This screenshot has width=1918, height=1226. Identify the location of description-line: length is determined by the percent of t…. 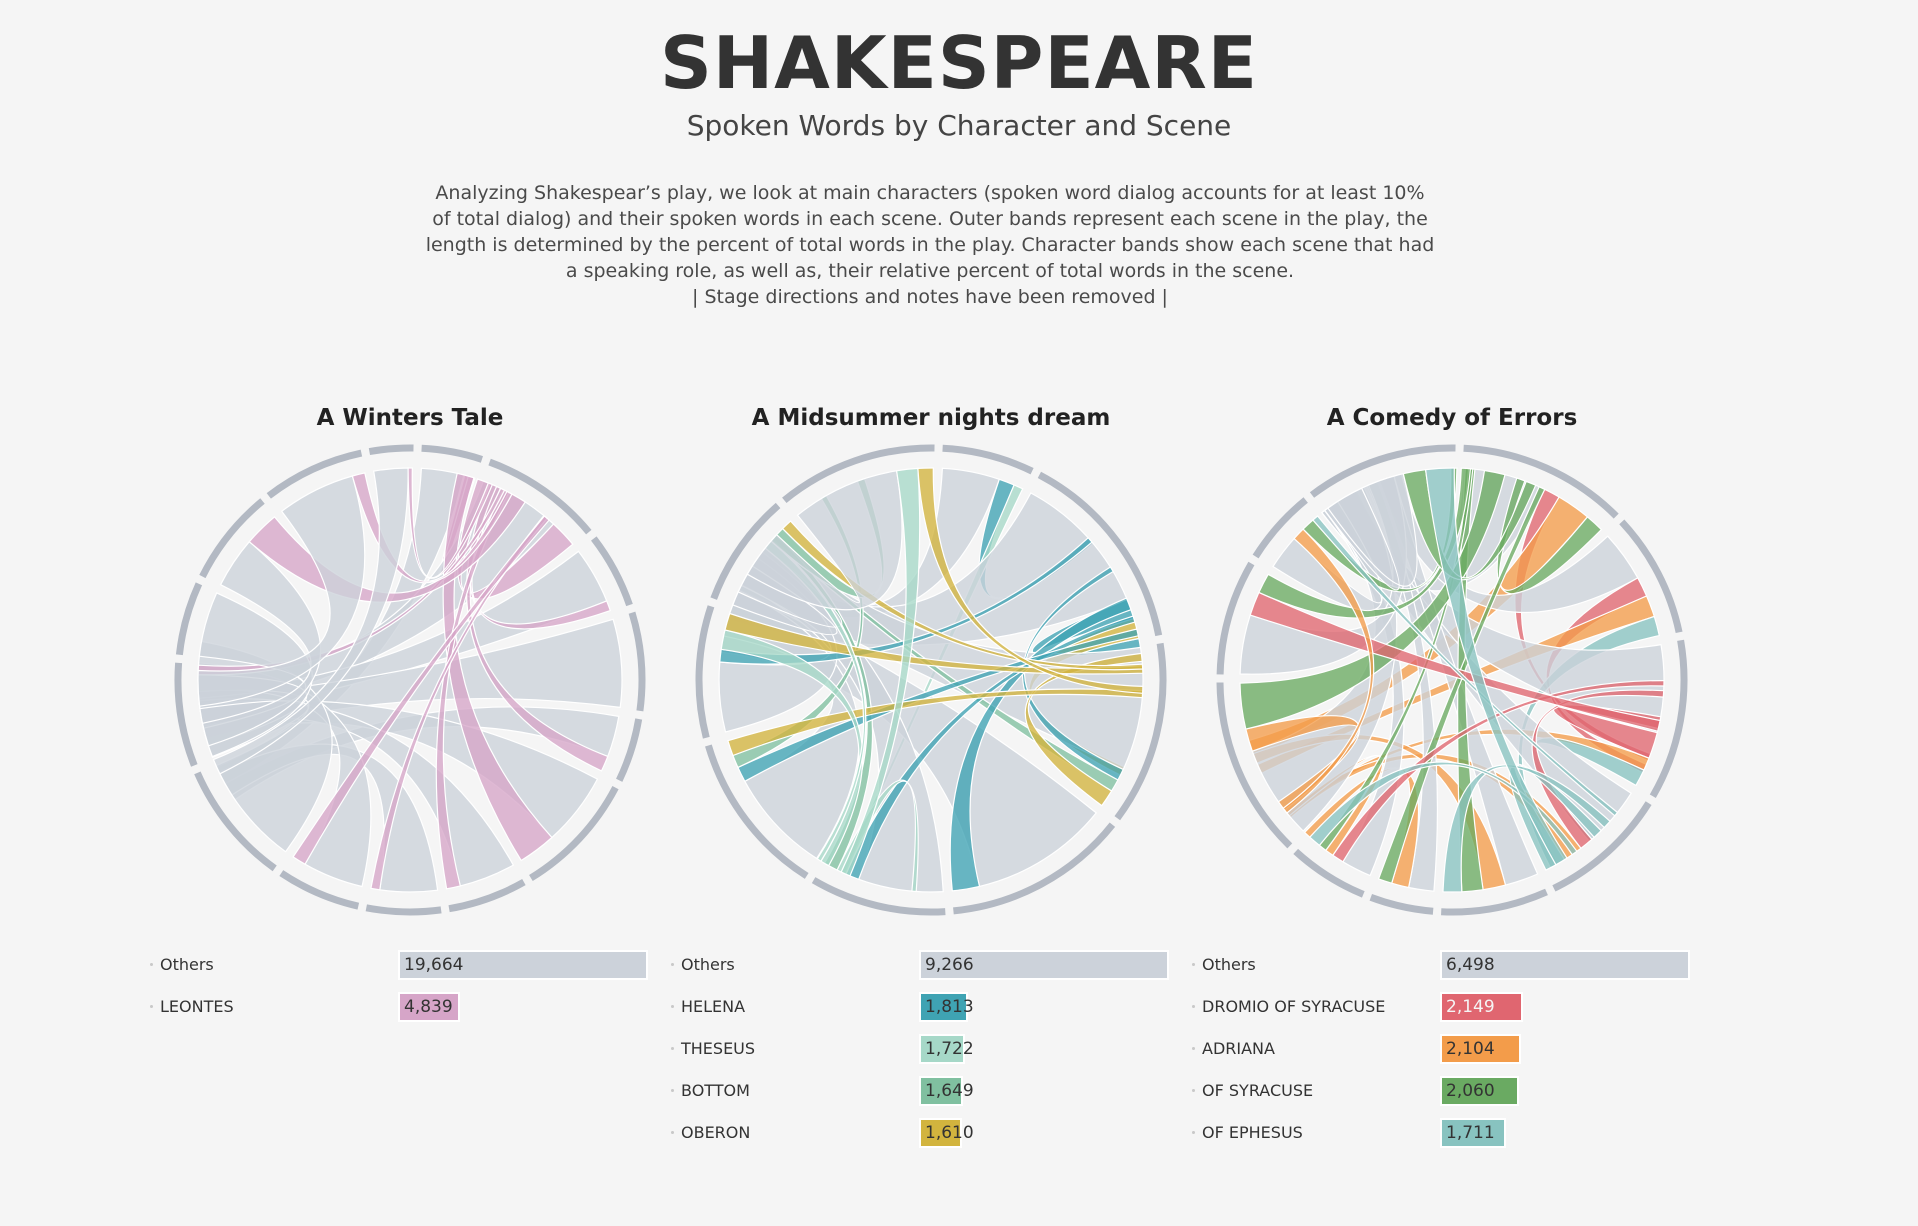
(930, 245).